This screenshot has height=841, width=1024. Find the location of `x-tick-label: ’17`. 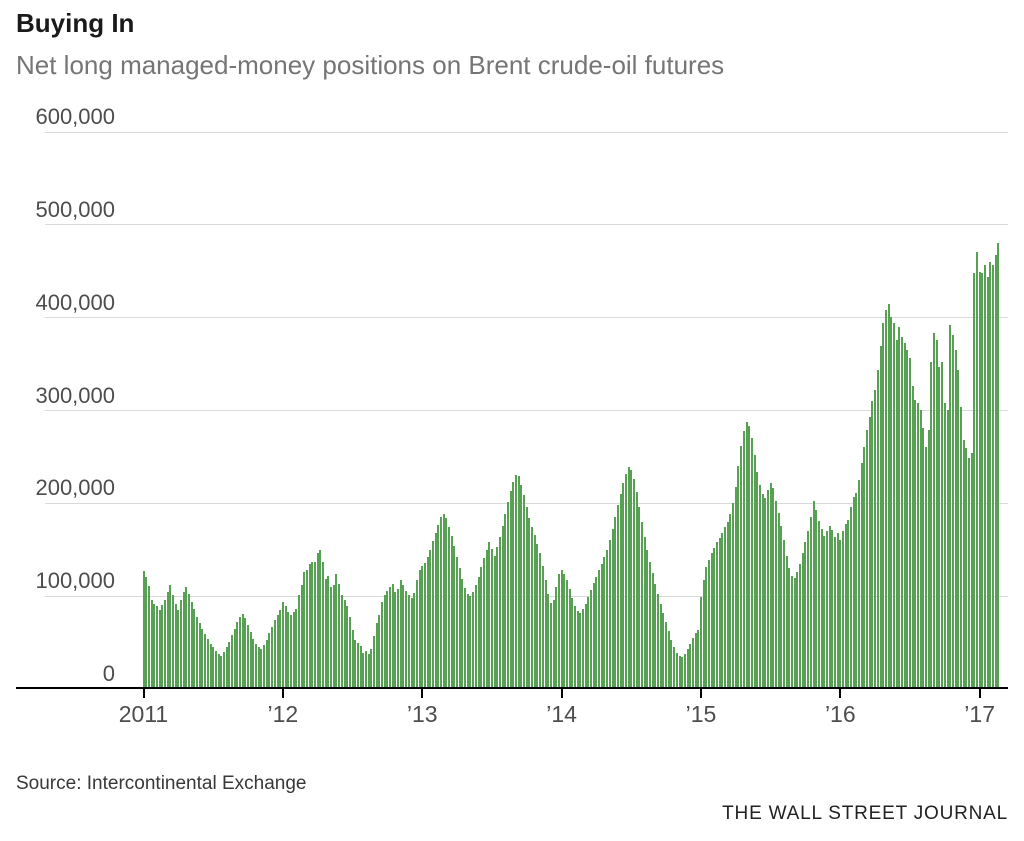

x-tick-label: ’17 is located at coordinates (979, 714).